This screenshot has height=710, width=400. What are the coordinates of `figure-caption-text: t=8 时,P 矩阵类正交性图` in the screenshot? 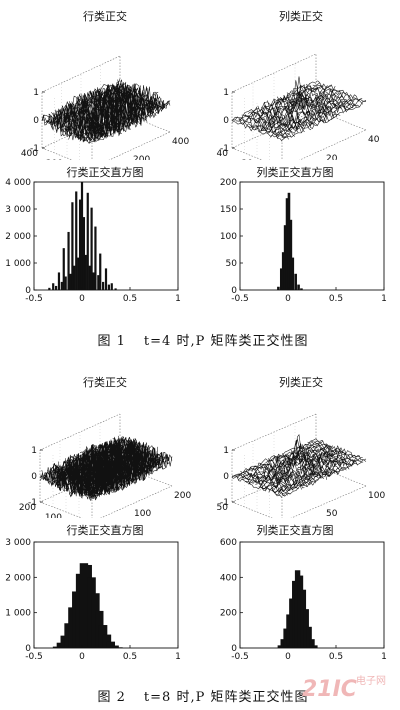 It's located at (226, 697).